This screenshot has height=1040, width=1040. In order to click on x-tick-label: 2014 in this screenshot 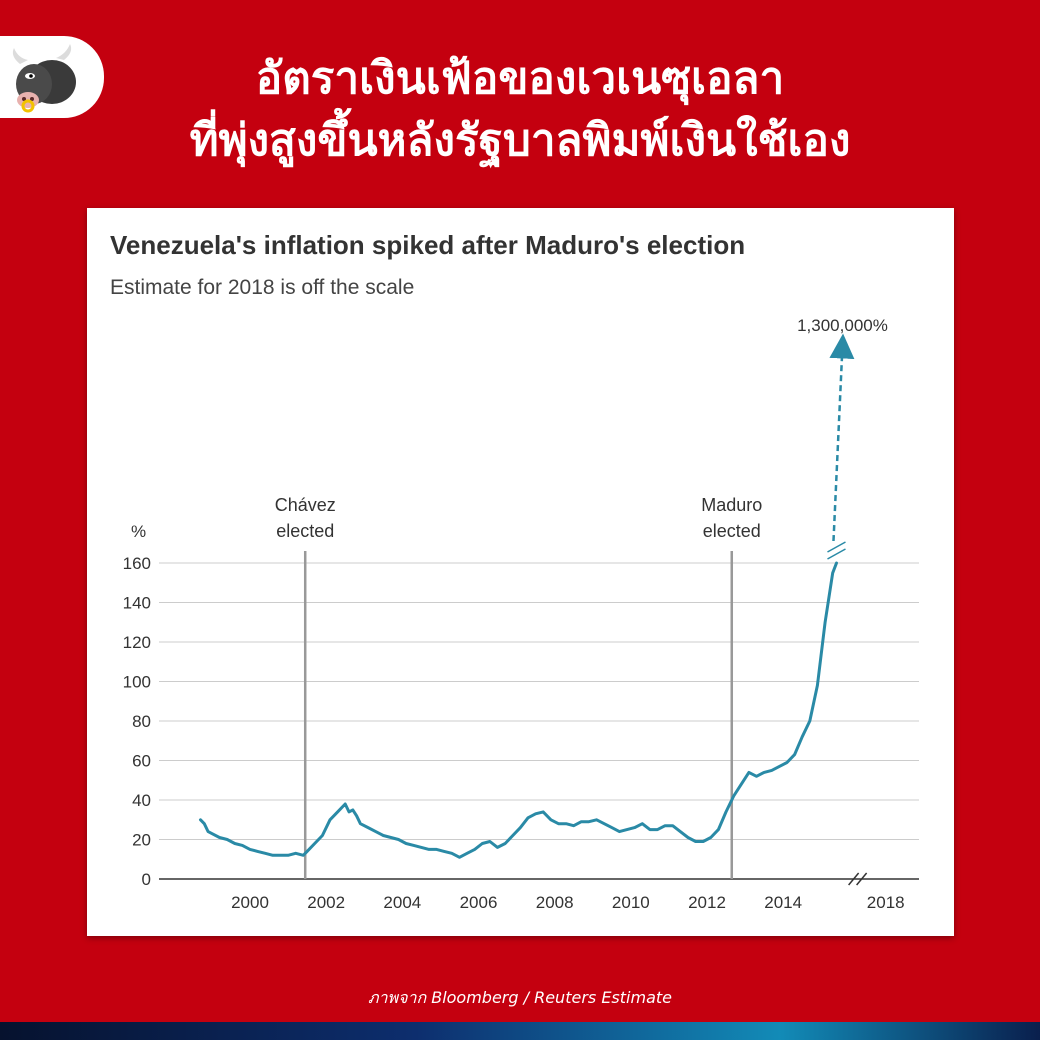, I will do `click(783, 902)`.